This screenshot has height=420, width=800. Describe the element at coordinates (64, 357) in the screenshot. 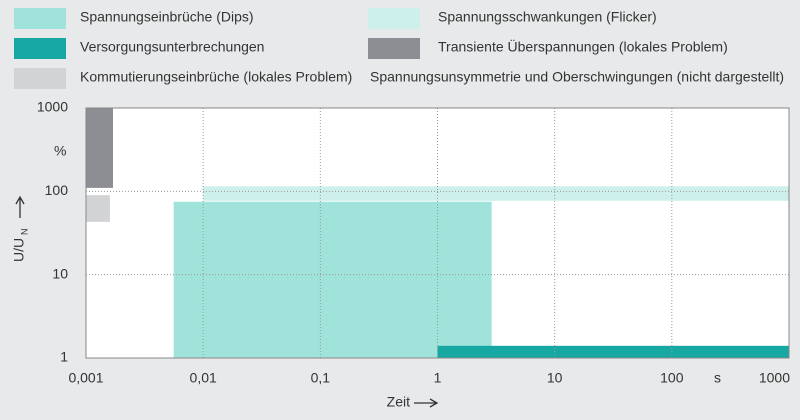

I see `y-tick-label: 1` at that location.